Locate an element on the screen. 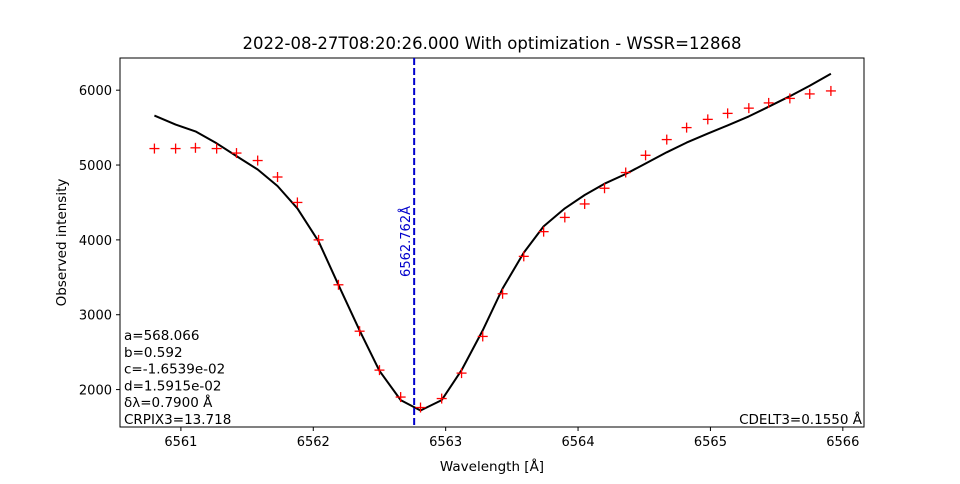 The height and width of the screenshot is (484, 960). x-tick-label: 6564 is located at coordinates (578, 442).